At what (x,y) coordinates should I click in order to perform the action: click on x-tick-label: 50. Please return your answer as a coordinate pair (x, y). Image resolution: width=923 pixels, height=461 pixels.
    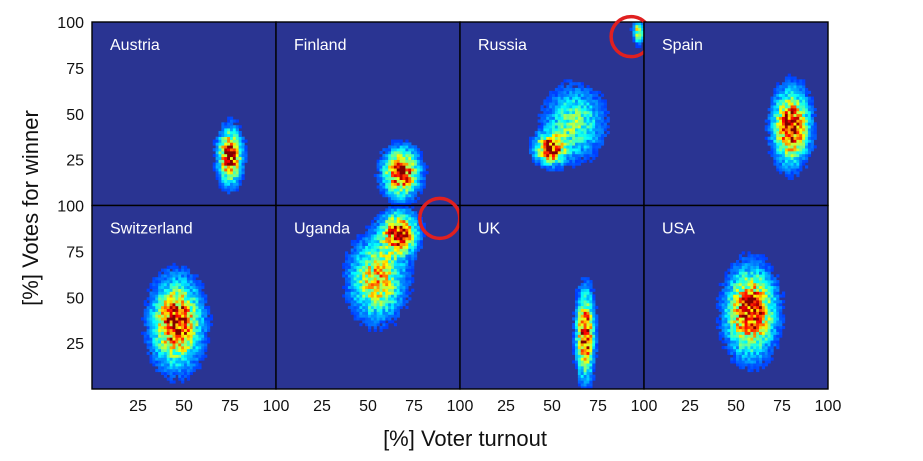
    Looking at the image, I should click on (368, 406).